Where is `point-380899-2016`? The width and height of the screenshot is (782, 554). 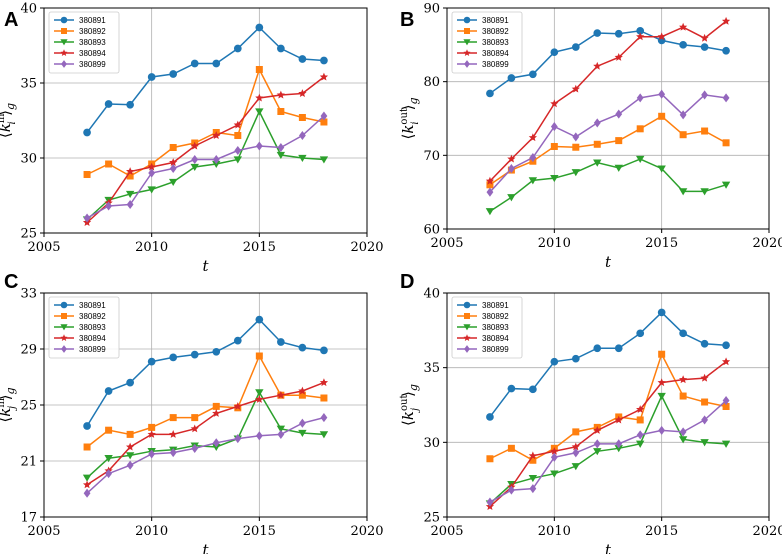
point-380899-2016 is located at coordinates (281, 434).